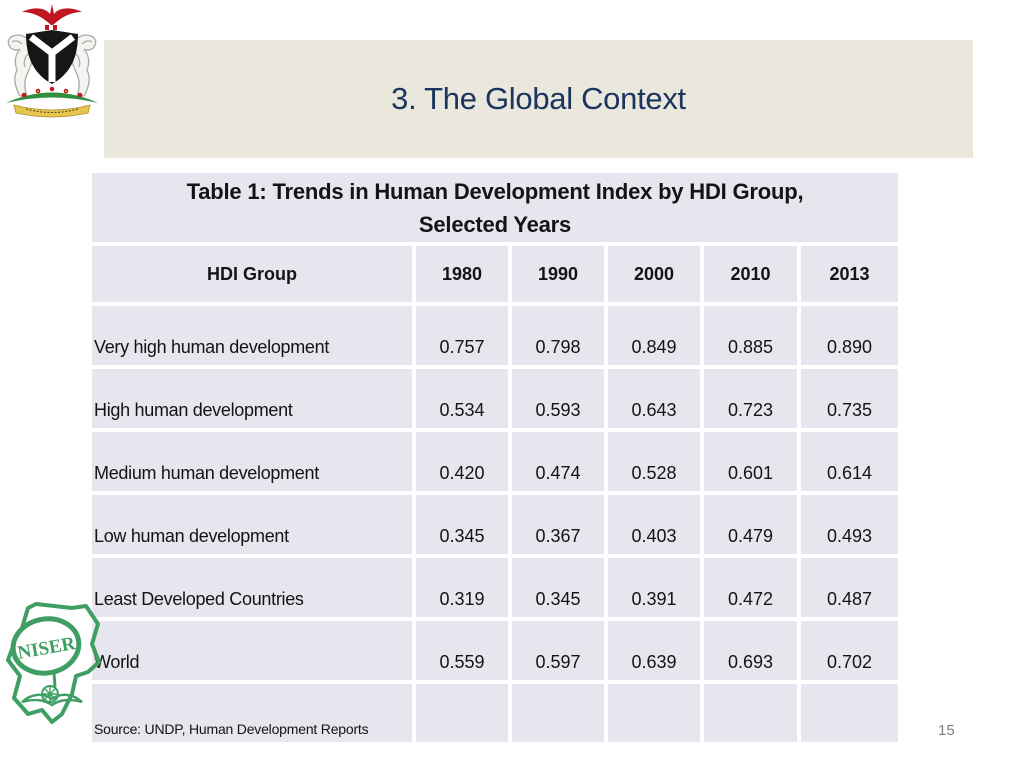 Image resolution: width=1024 pixels, height=768 pixels. Describe the element at coordinates (252, 650) in the screenshot. I see `row-label: World` at that location.